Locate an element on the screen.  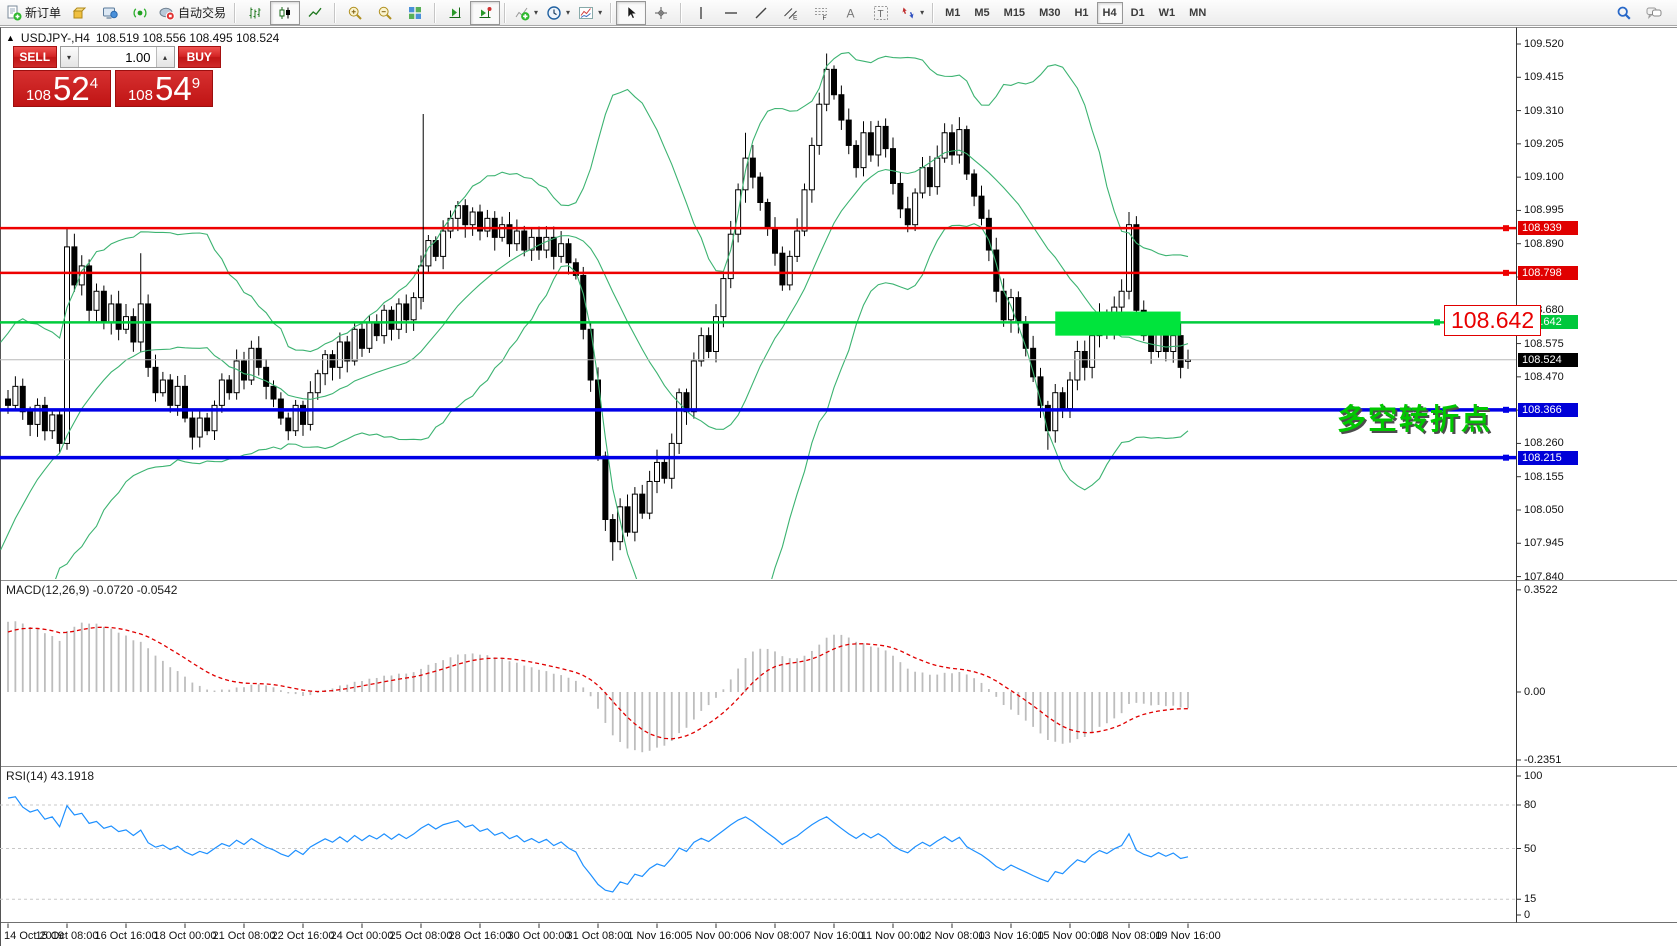
price-tick-label: 107.840 is located at coordinates (1544, 576).